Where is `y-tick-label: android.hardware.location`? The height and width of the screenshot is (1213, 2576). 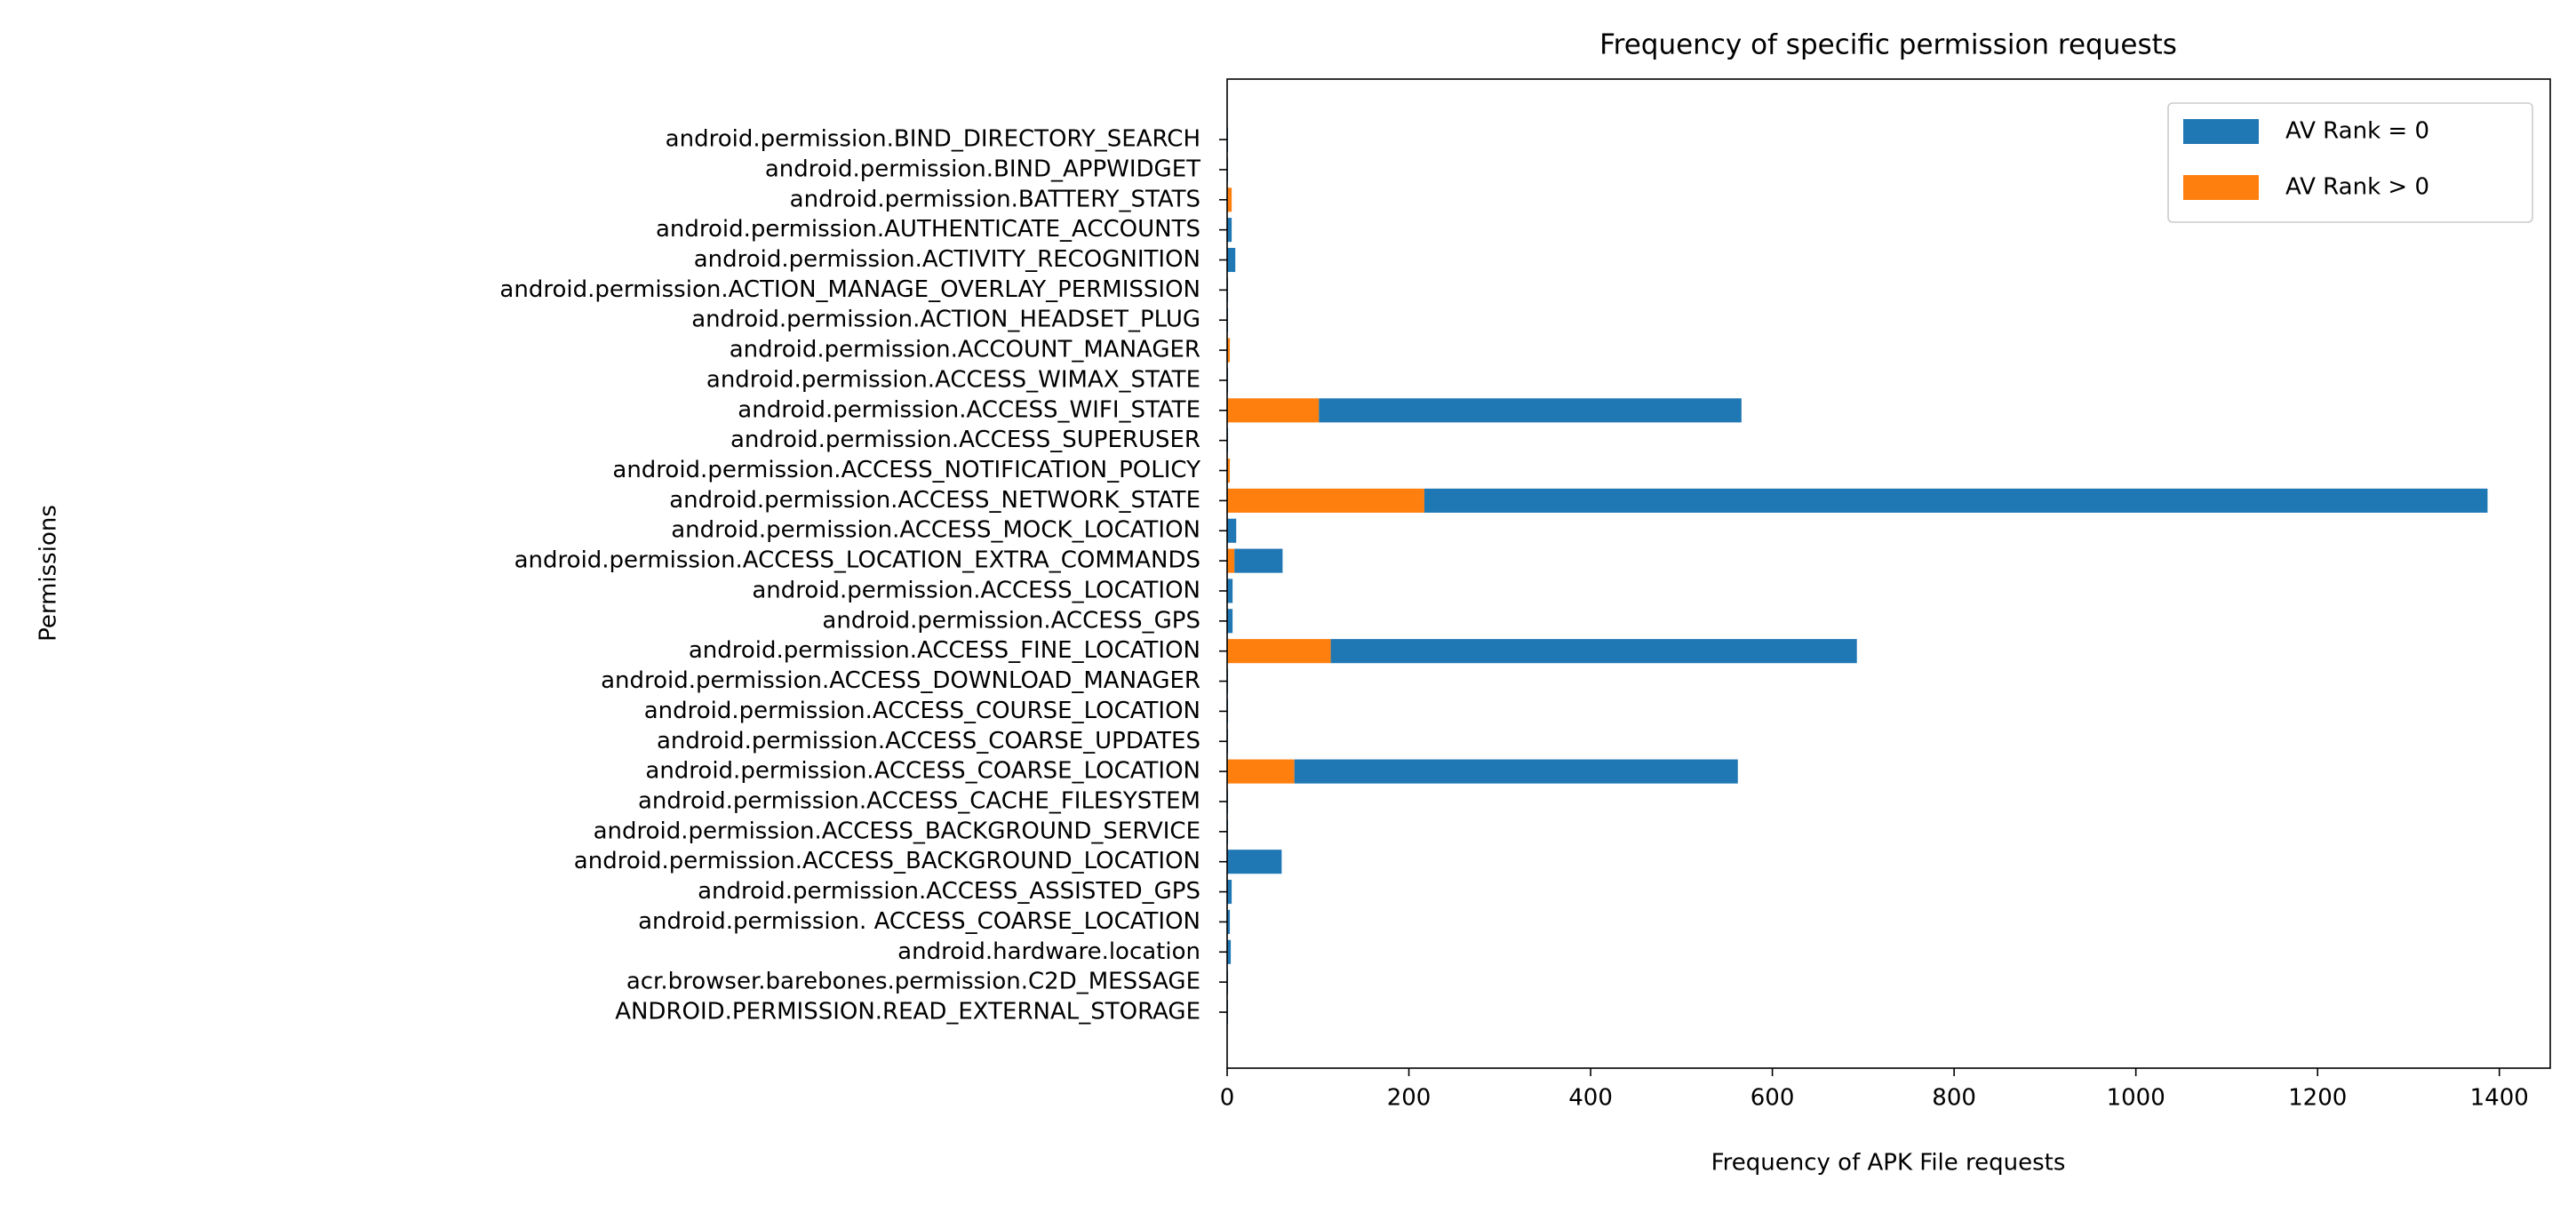
y-tick-label: android.hardware.location is located at coordinates (1048, 951).